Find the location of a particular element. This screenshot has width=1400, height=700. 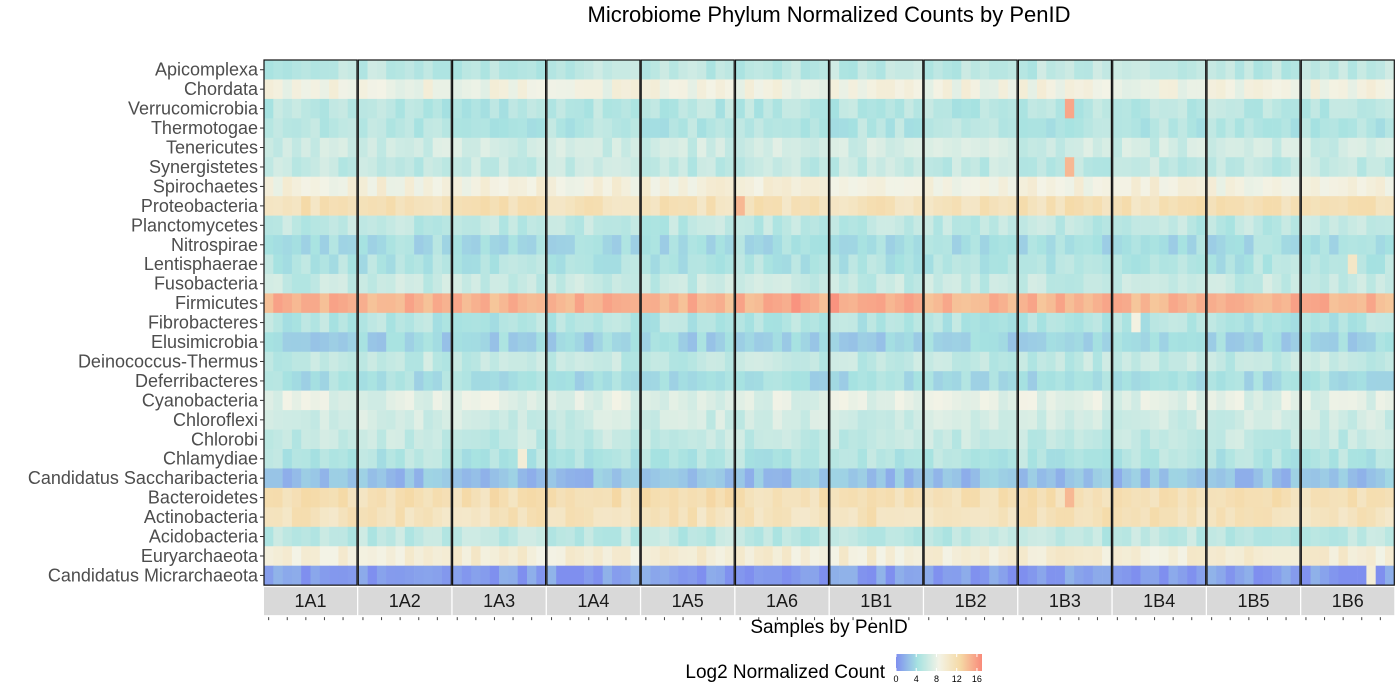

row-label: Candidatus Saccharibacteria is located at coordinates (143, 478).